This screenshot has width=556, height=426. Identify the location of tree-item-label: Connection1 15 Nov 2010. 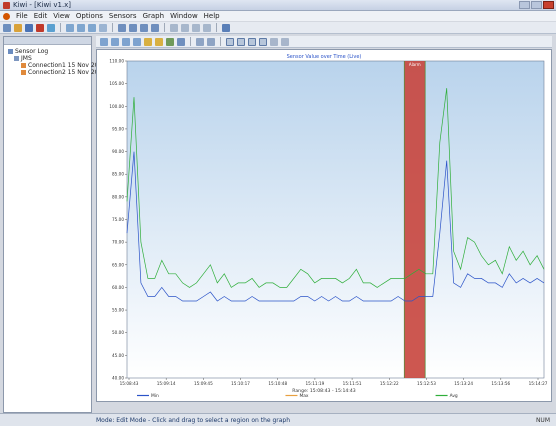
(67, 65).